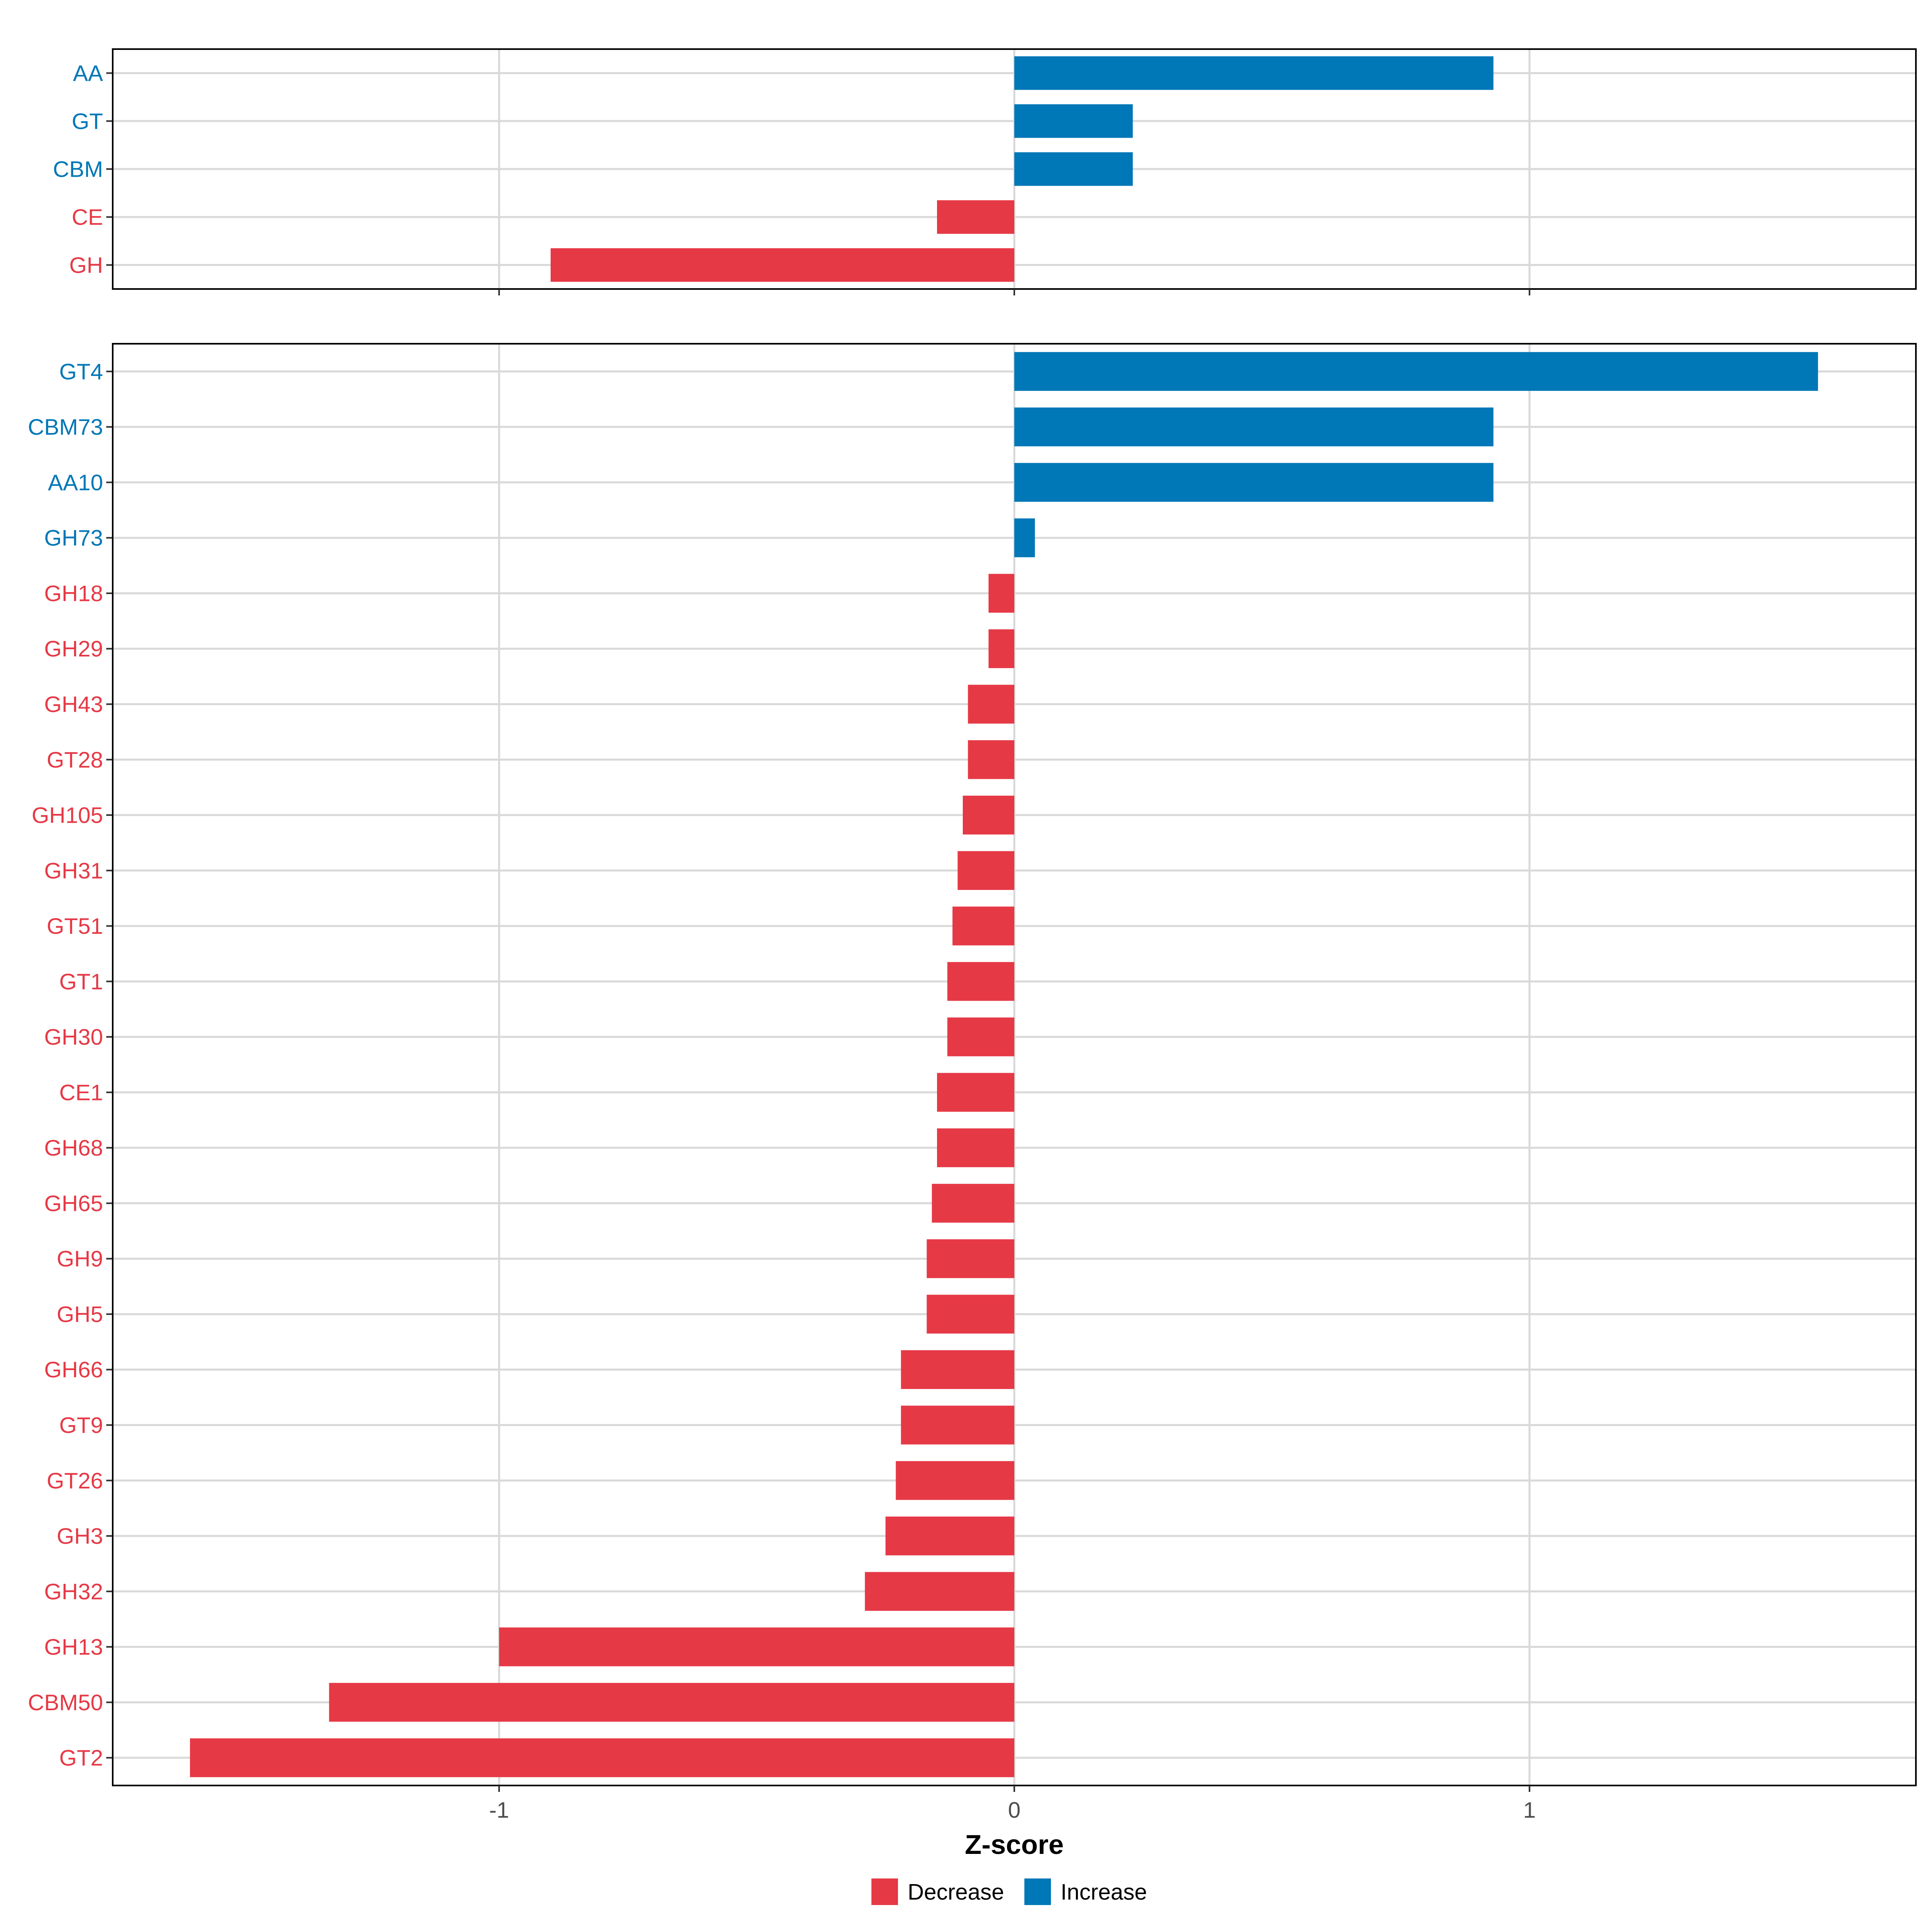 This screenshot has height=1932, width=1932. What do you see at coordinates (87, 217) in the screenshot?
I see `category-label-CE: CE` at bounding box center [87, 217].